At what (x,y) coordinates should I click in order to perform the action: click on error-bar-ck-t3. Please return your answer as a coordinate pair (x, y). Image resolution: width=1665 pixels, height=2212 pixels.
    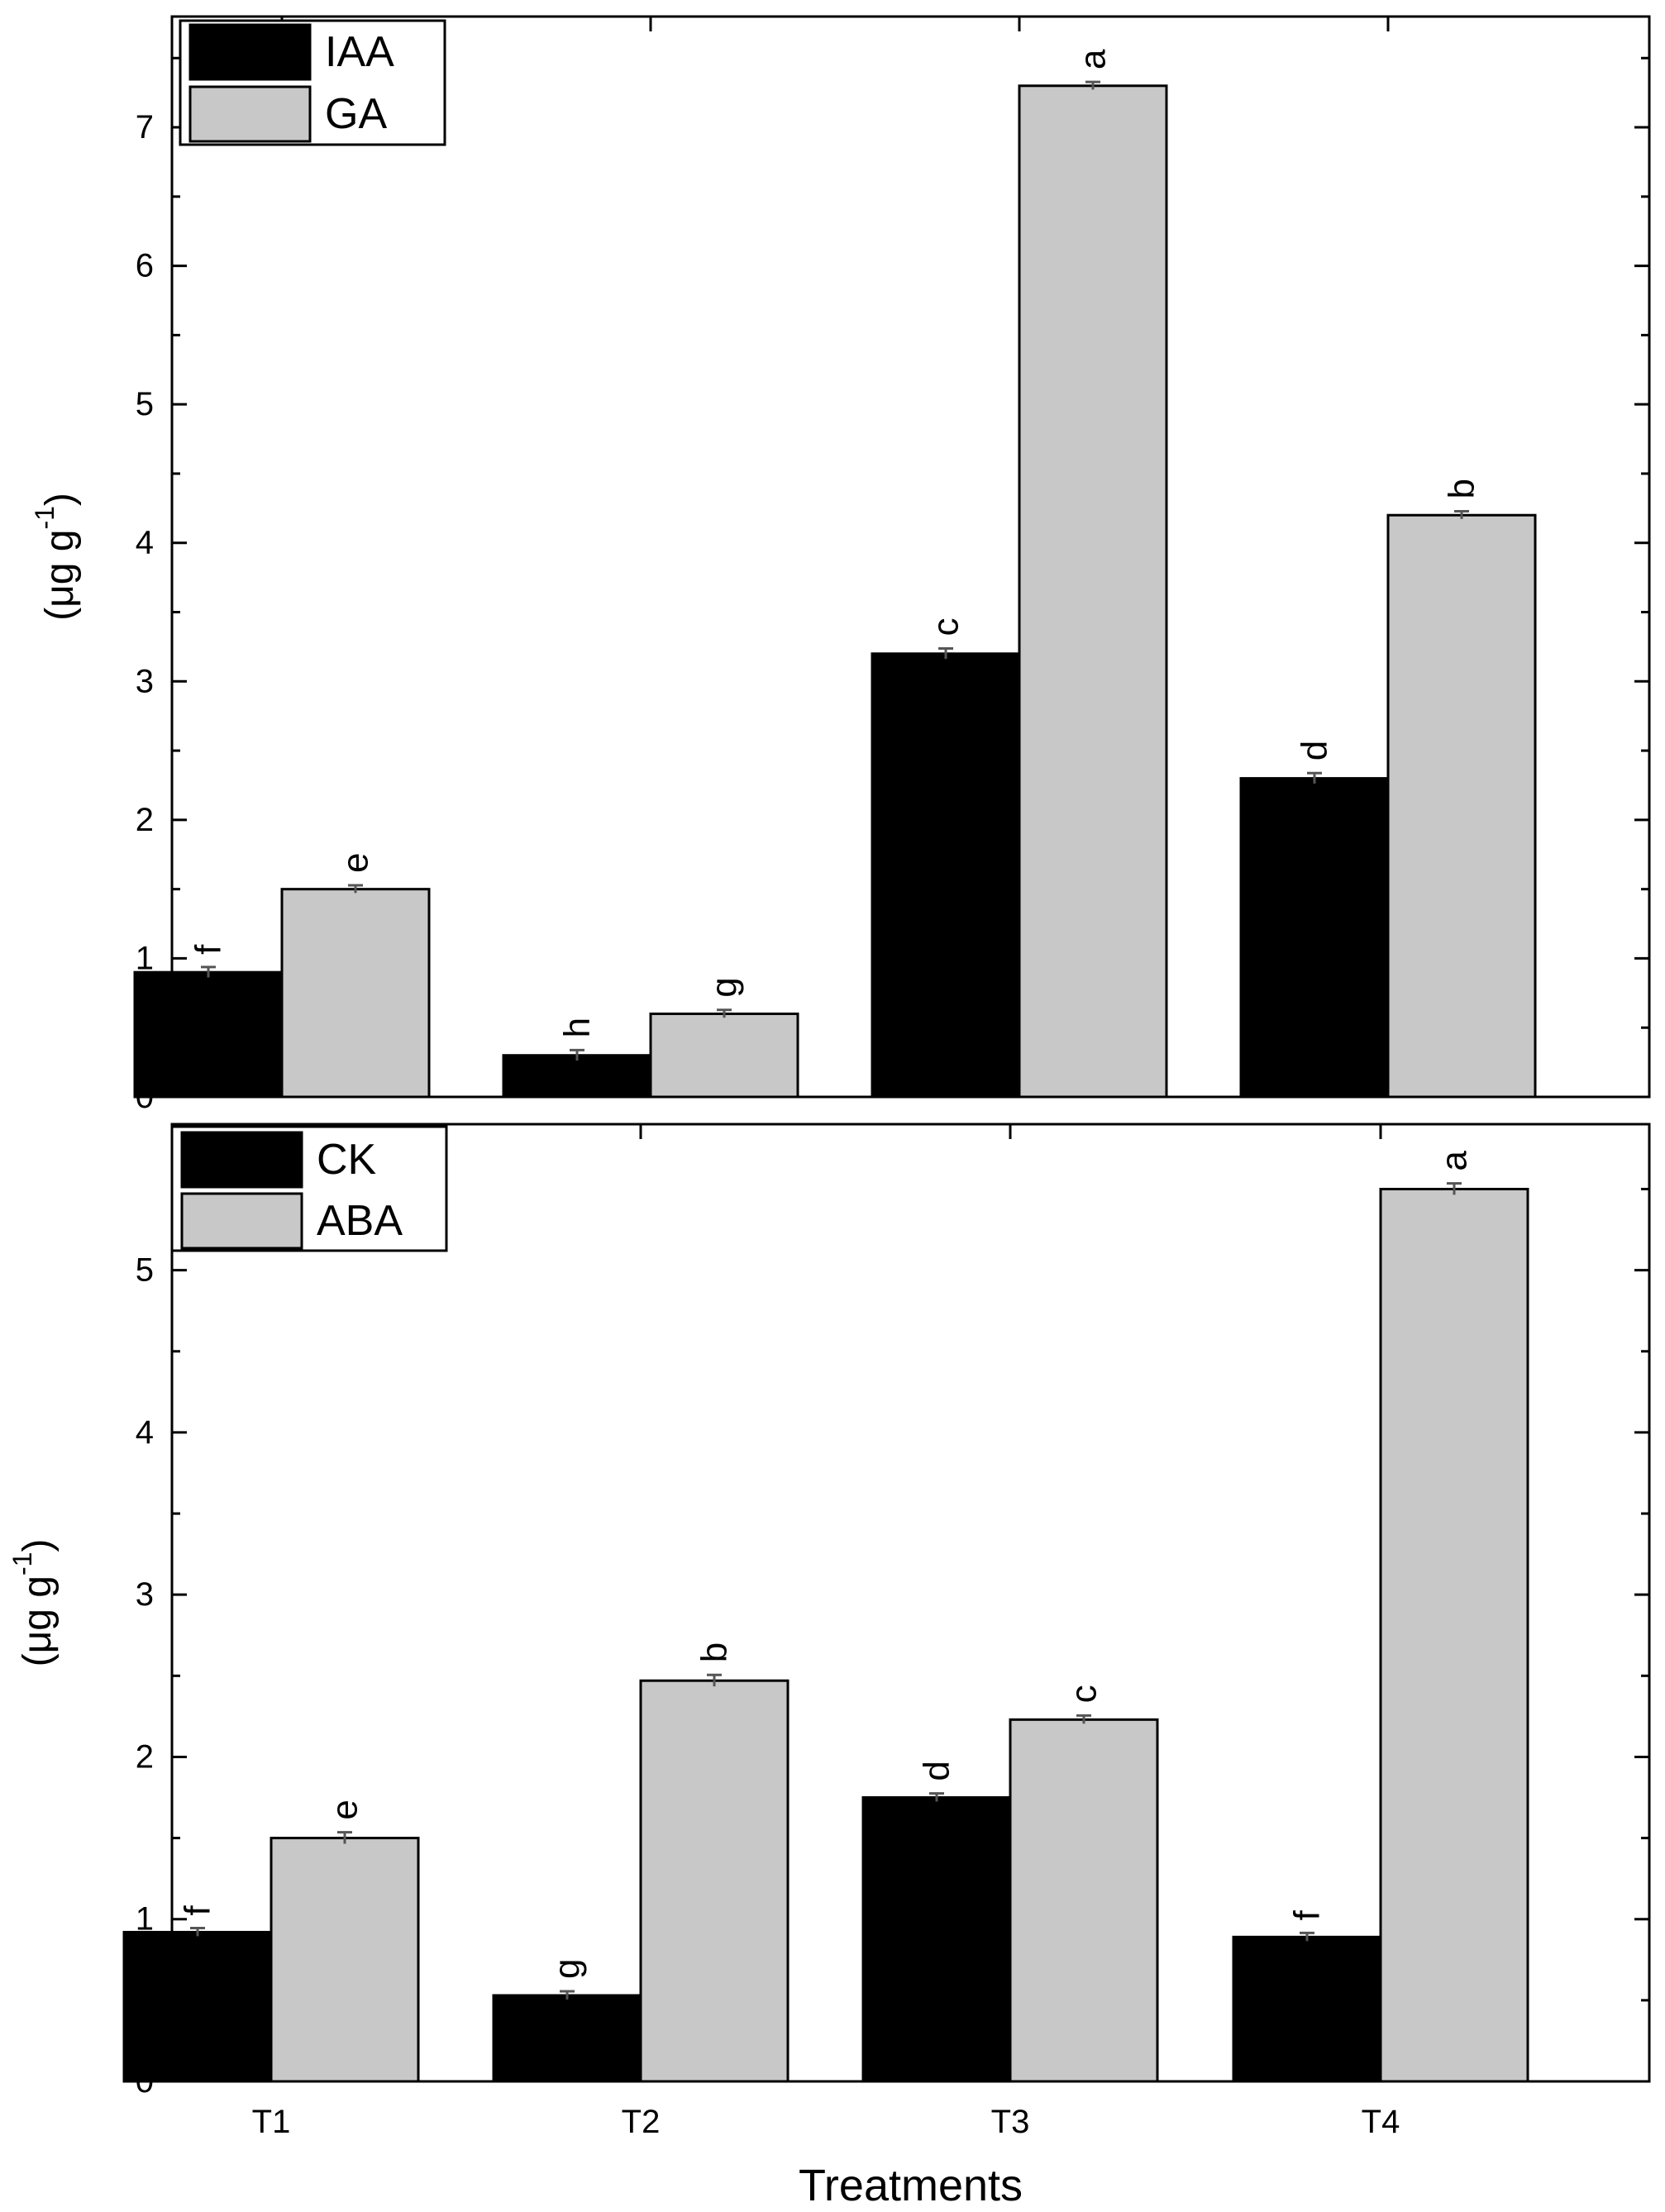
    Looking at the image, I should click on (936, 1797).